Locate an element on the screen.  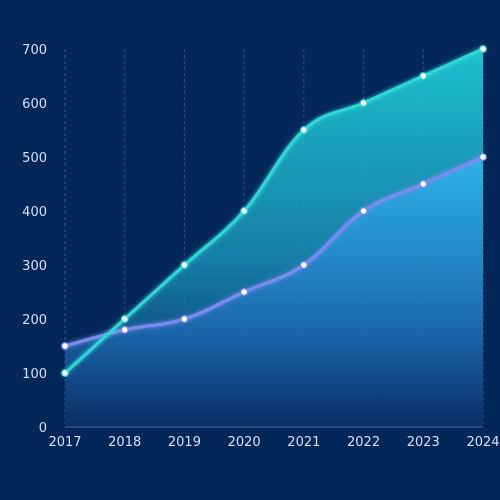
series-2-point-2017 is located at coordinates (65, 346).